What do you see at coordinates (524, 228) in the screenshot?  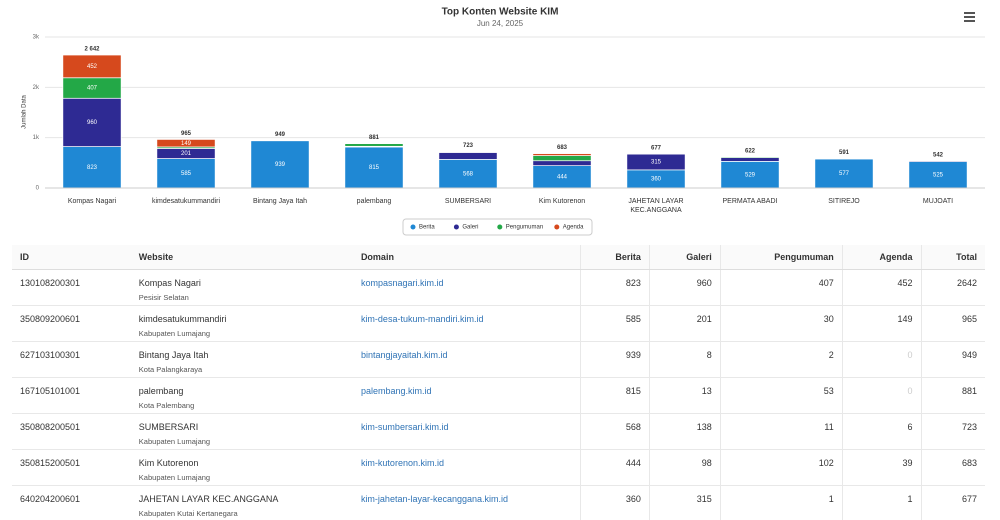 I see `legend-label: Pengumuman` at bounding box center [524, 228].